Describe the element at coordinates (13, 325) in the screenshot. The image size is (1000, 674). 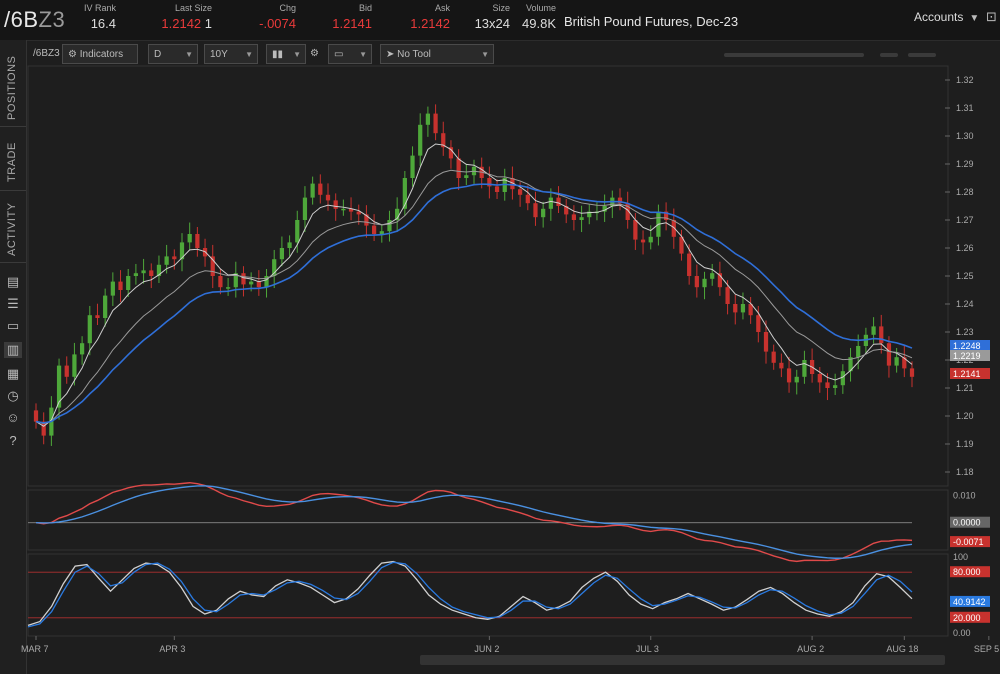
I see `battery-icon: ▭` at that location.